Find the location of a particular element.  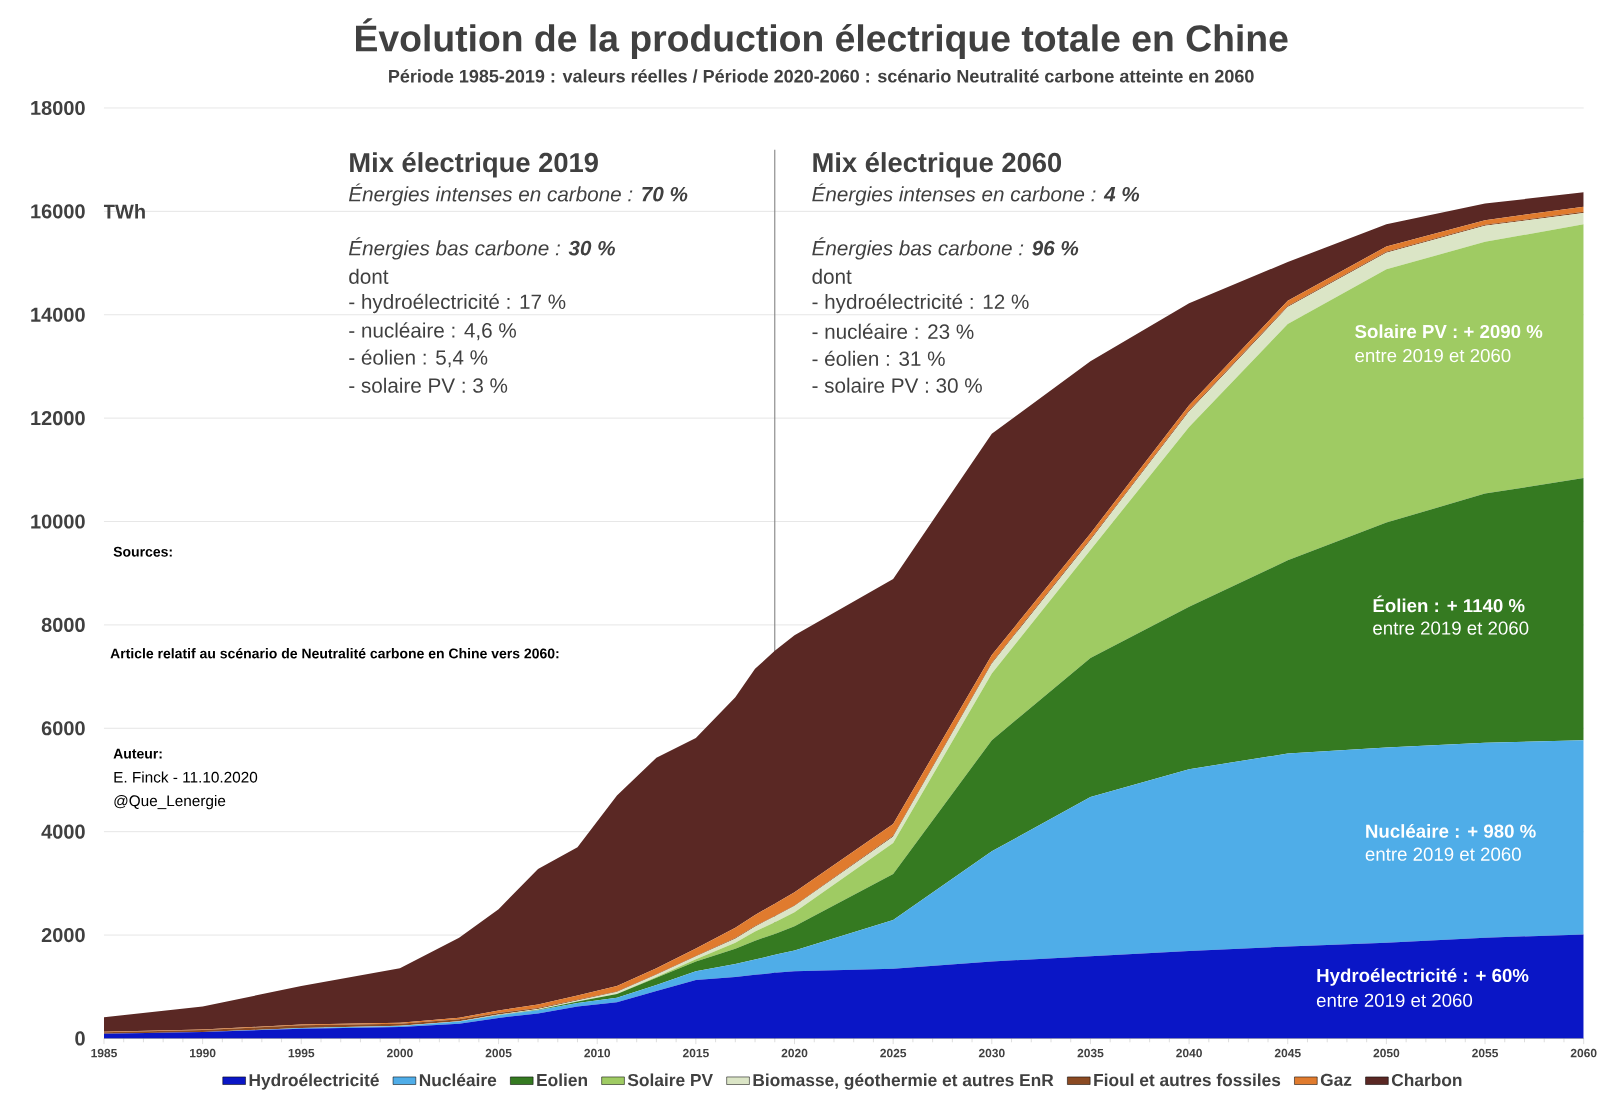

annotation: - hydroélectricité : 17 % is located at coordinates (457, 303).